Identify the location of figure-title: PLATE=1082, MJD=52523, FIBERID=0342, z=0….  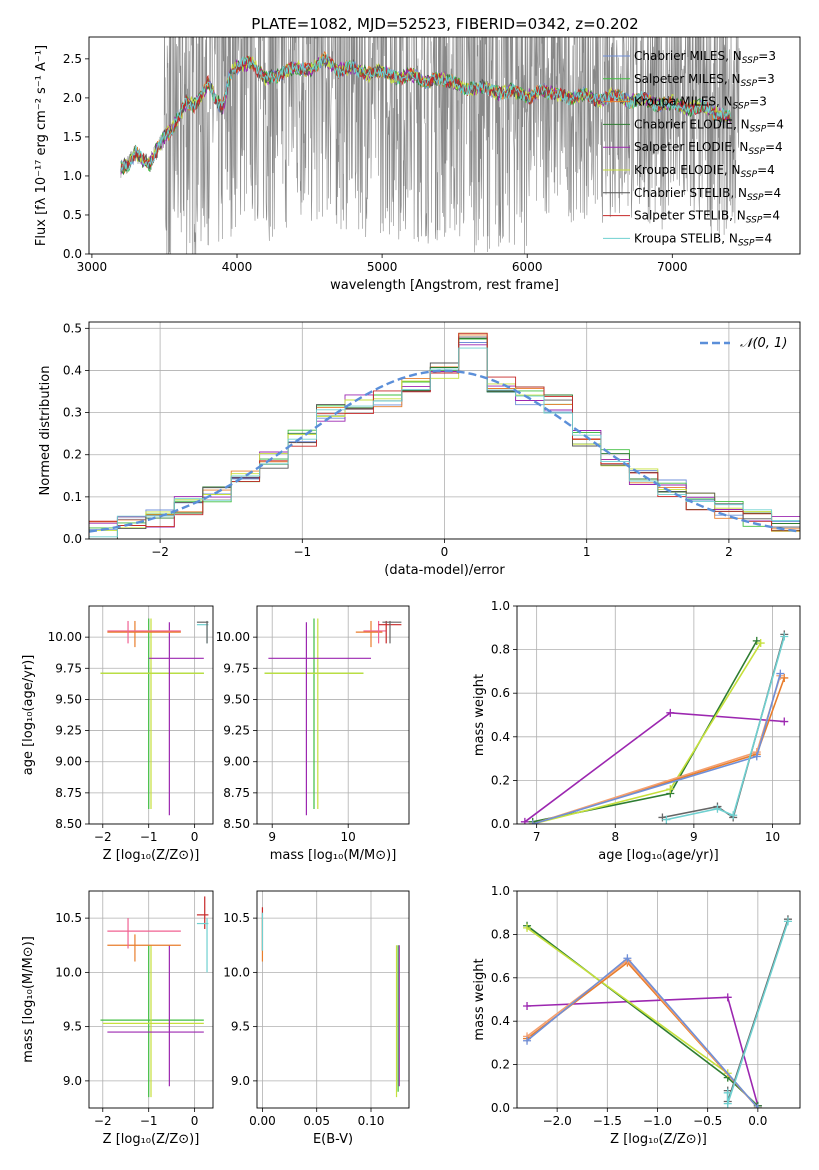
(444, 24).